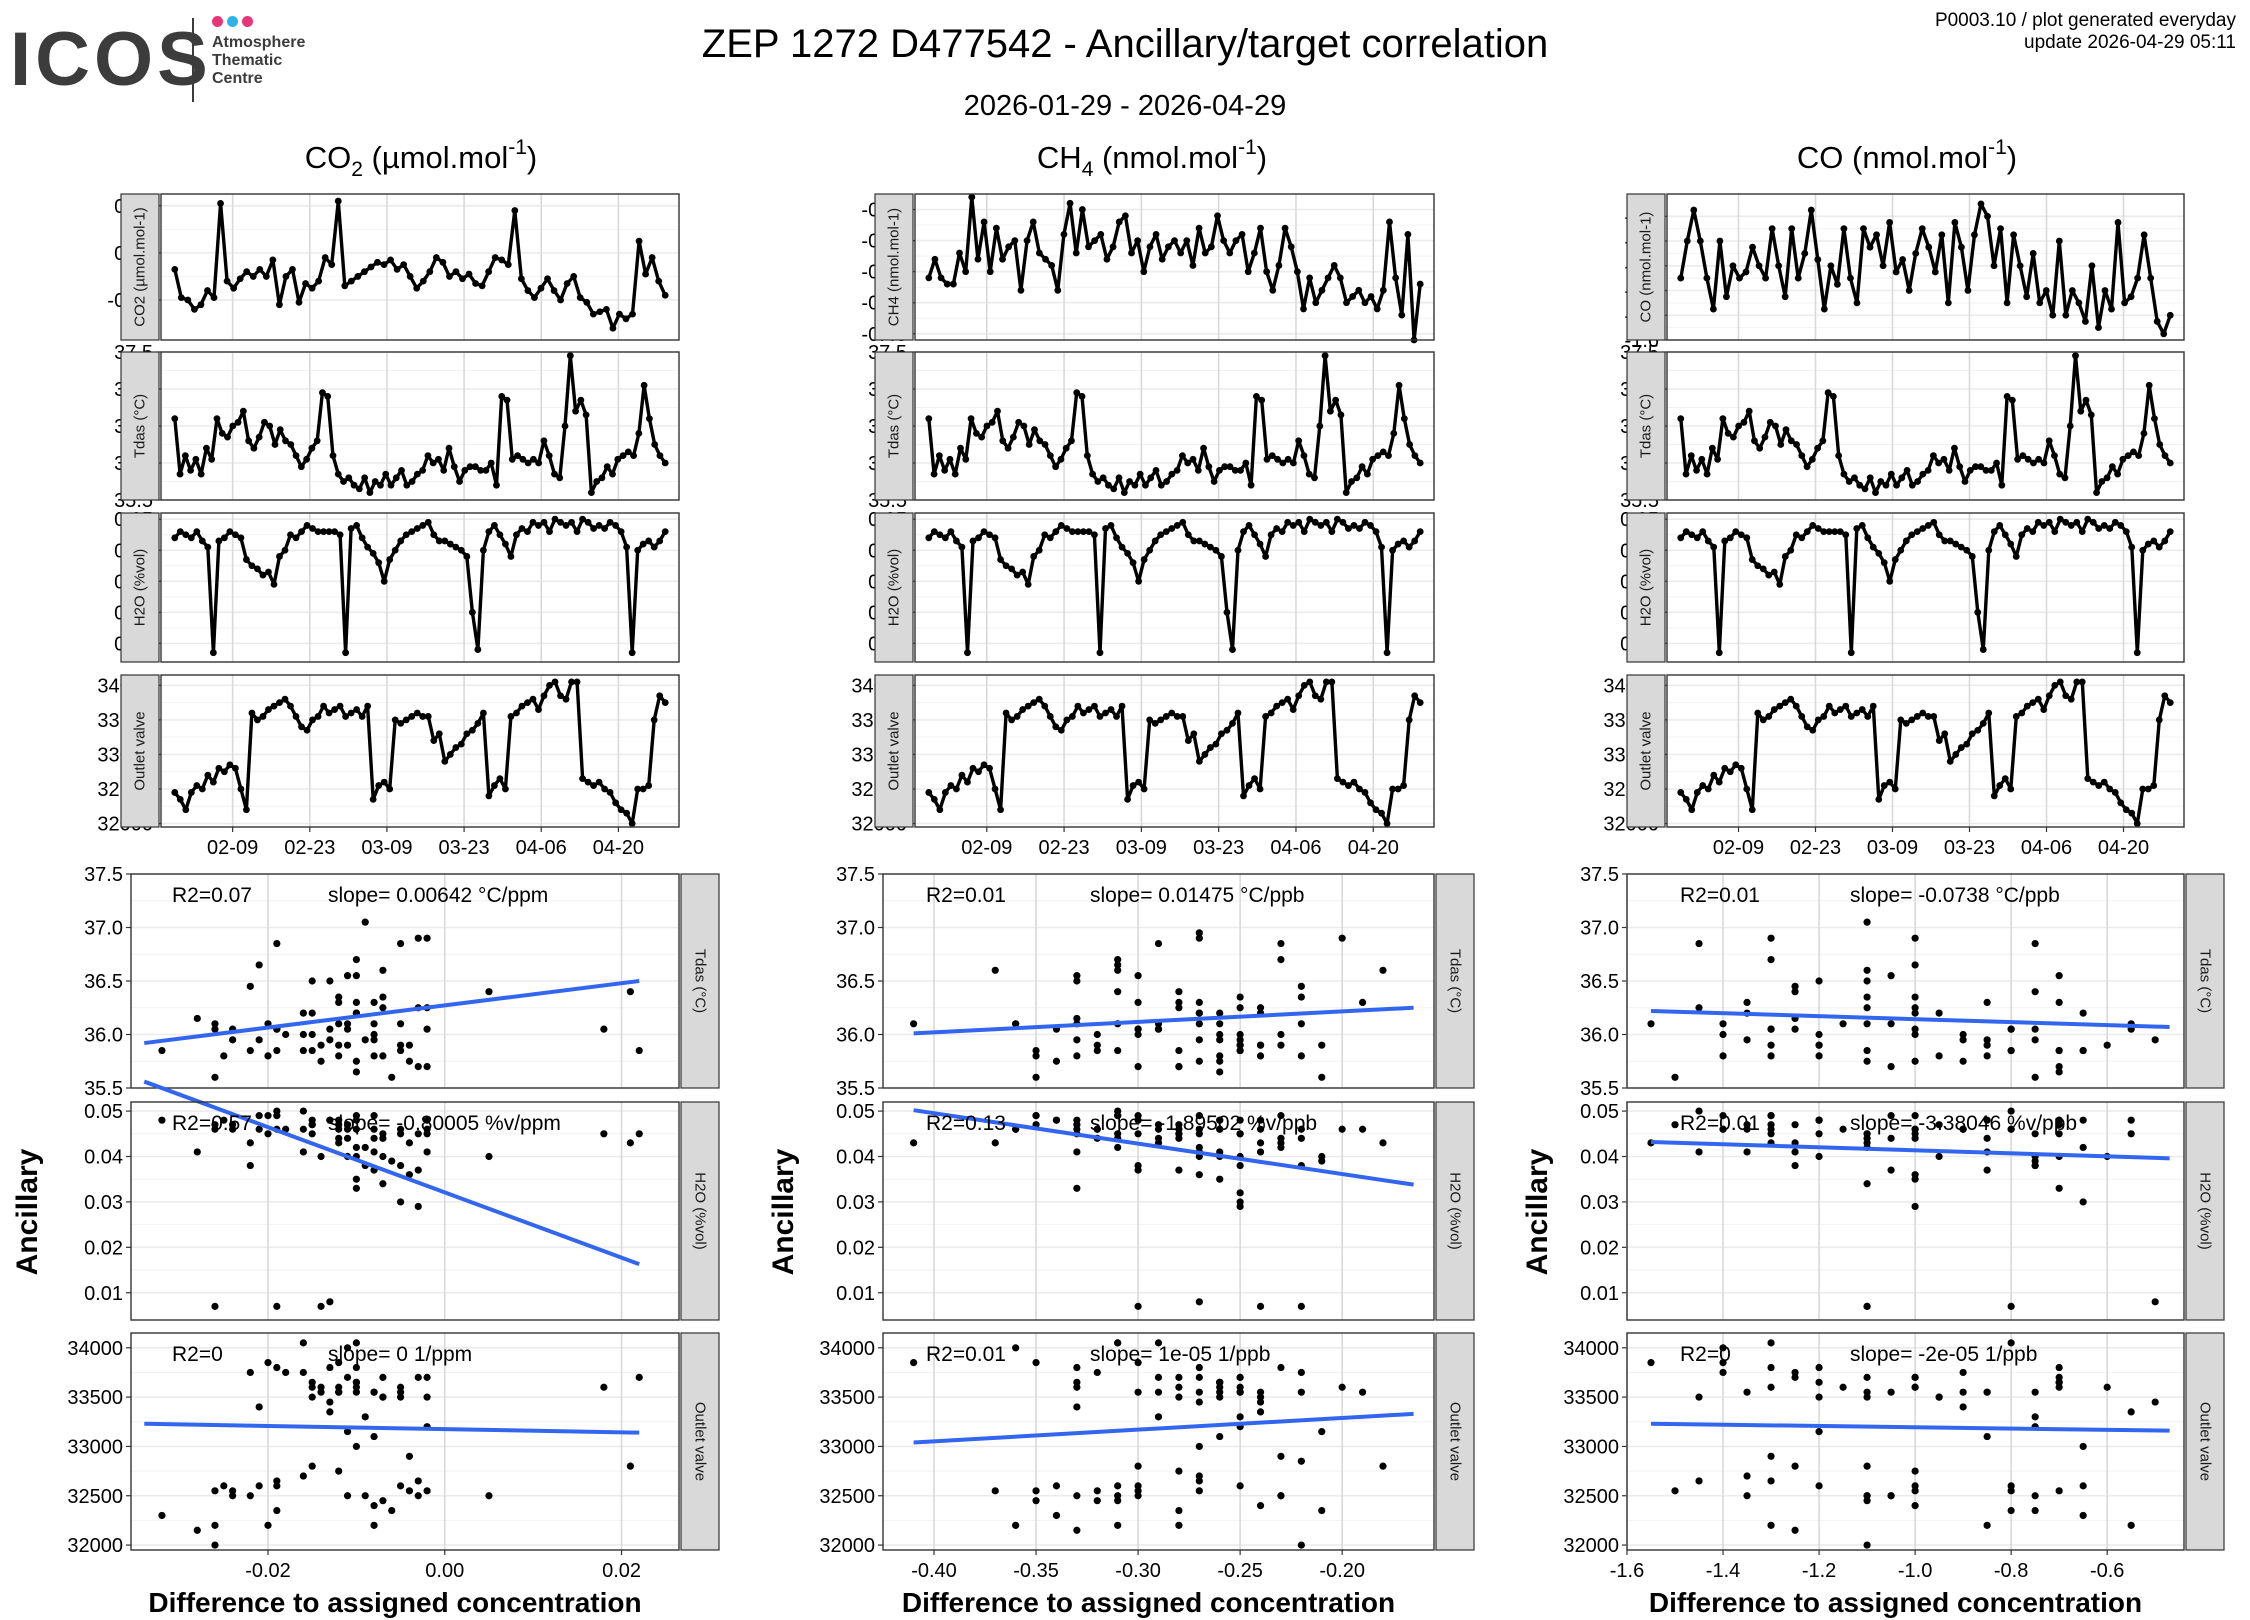 The image size is (2250, 1620). I want to click on ts-panel-border, so click(1925, 267).